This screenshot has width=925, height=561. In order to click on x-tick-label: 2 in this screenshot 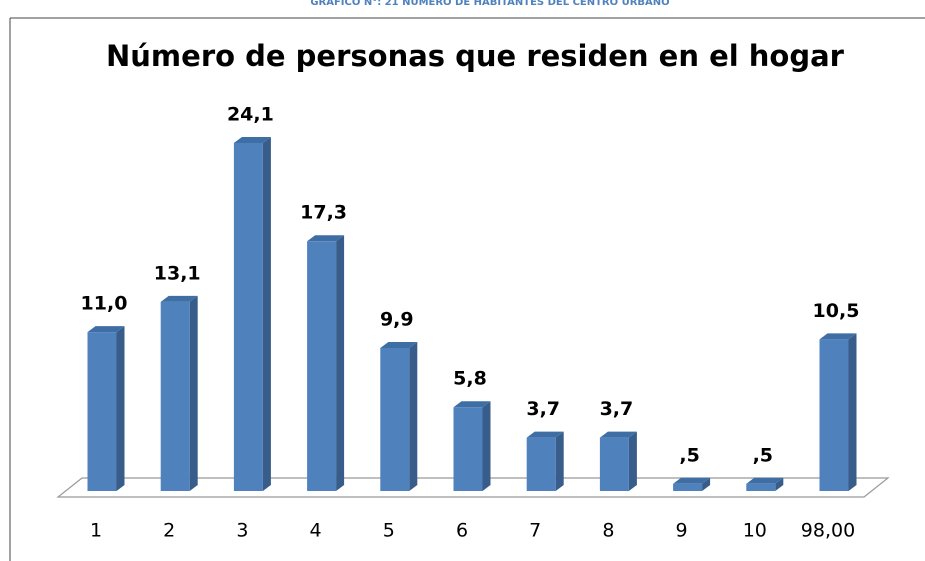, I will do `click(169, 531)`.